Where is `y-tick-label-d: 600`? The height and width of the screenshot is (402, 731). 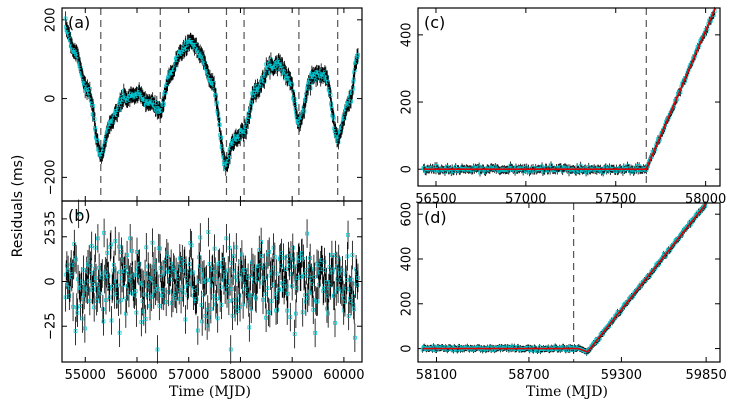 y-tick-label-d: 600 is located at coordinates (407, 214).